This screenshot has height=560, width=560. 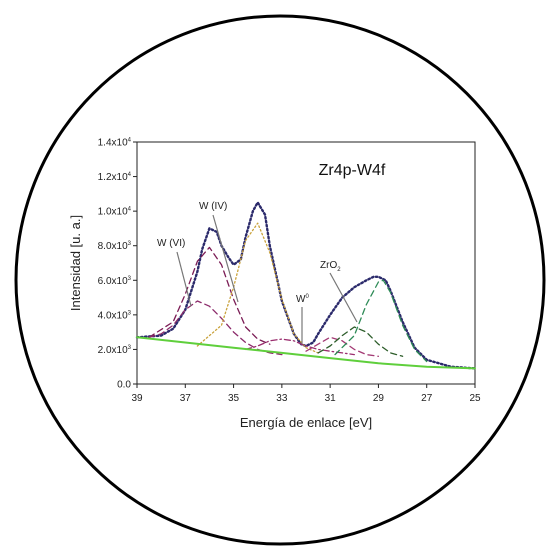 I want to click on x-axis-label: Energía de enlace [eV], so click(x=306, y=422).